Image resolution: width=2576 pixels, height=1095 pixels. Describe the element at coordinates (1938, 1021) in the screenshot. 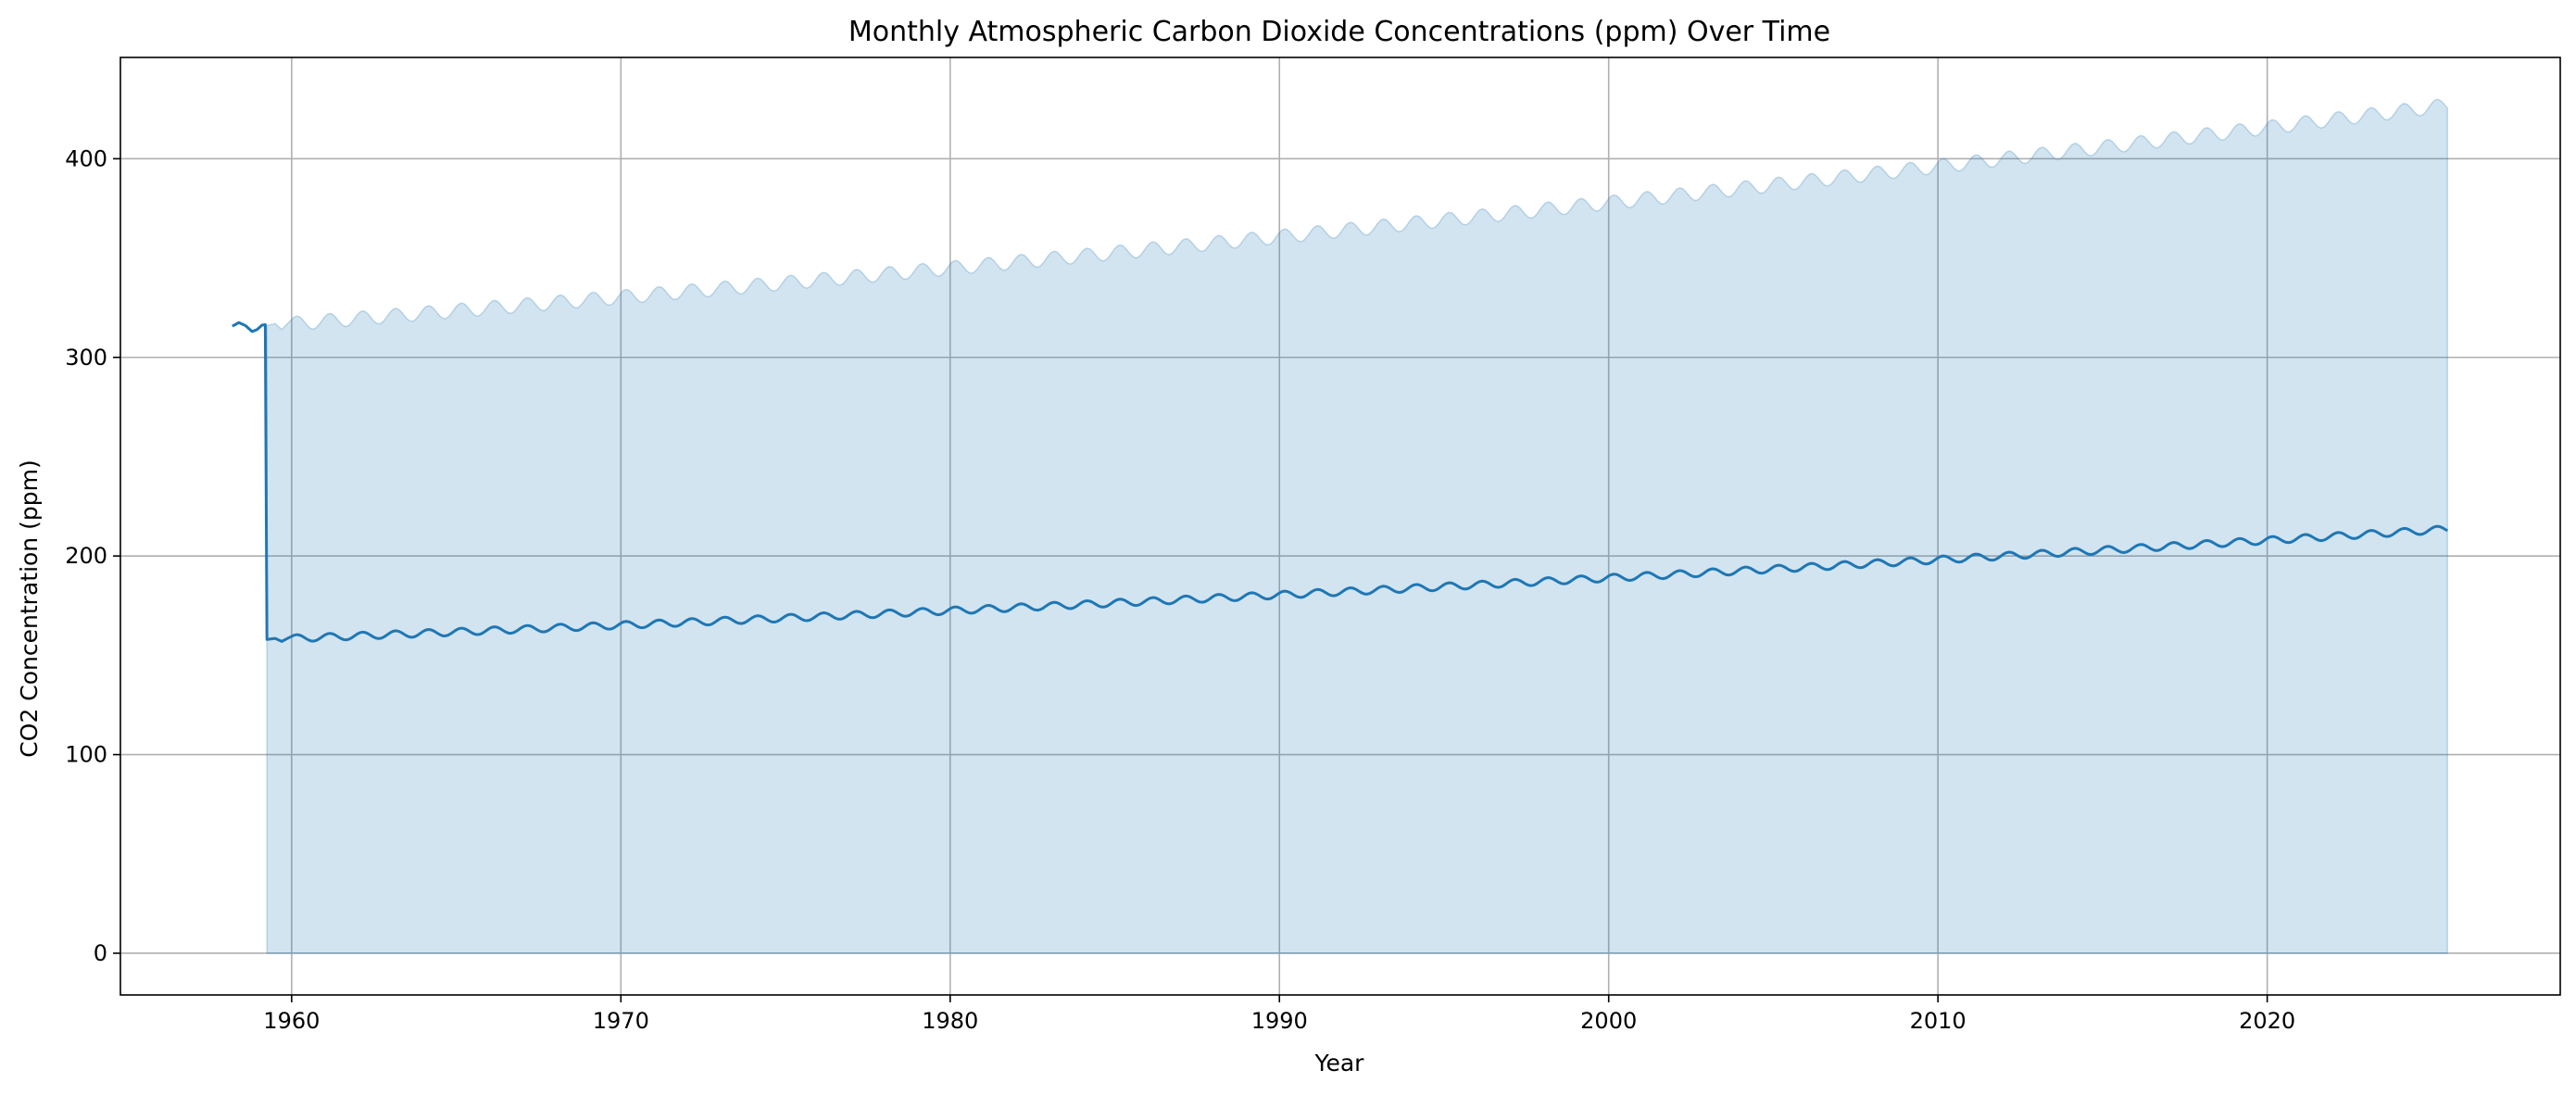

I see `x-tick-label: 2010` at that location.